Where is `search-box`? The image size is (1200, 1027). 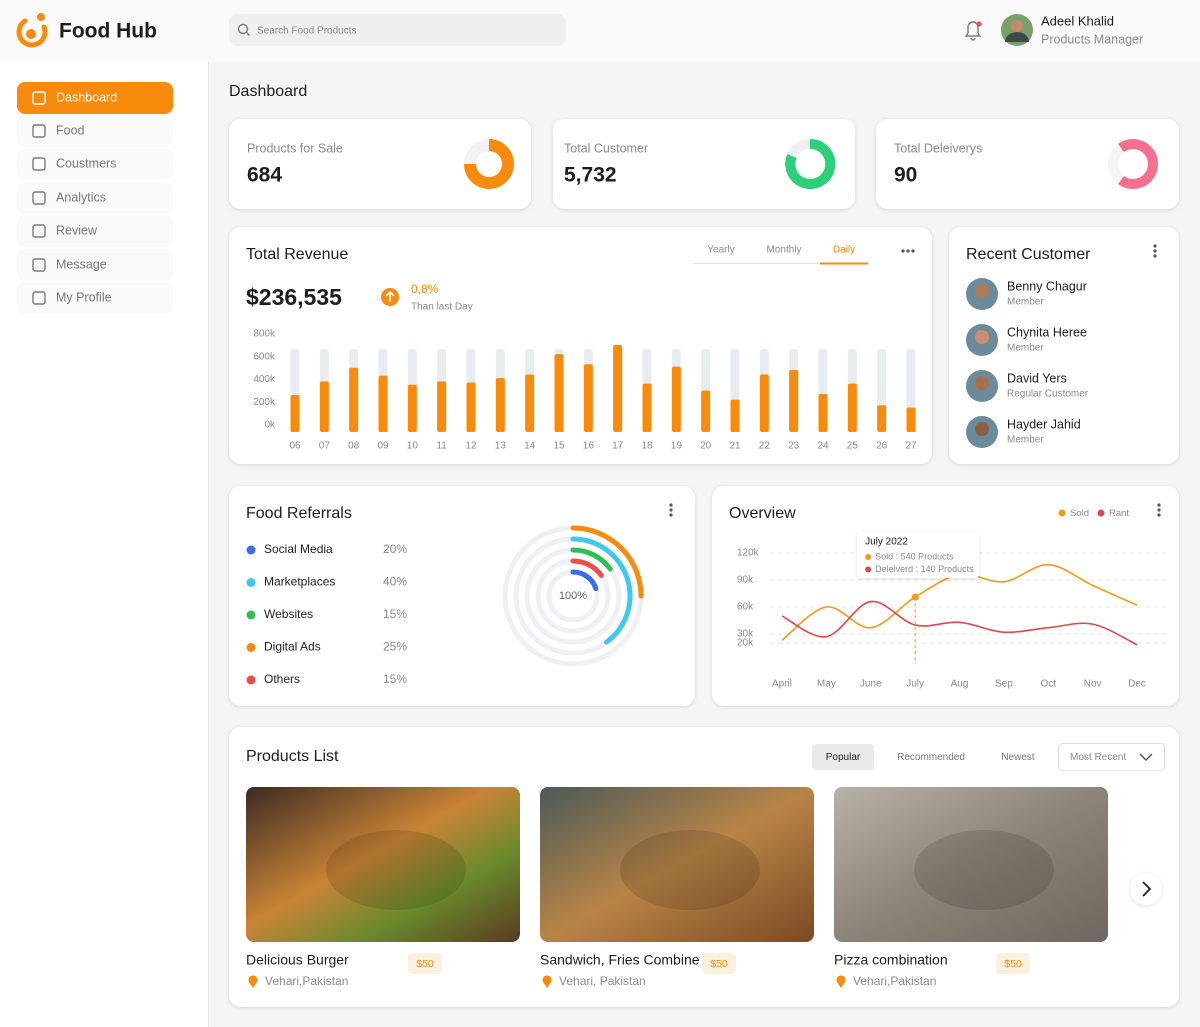 search-box is located at coordinates (397, 30).